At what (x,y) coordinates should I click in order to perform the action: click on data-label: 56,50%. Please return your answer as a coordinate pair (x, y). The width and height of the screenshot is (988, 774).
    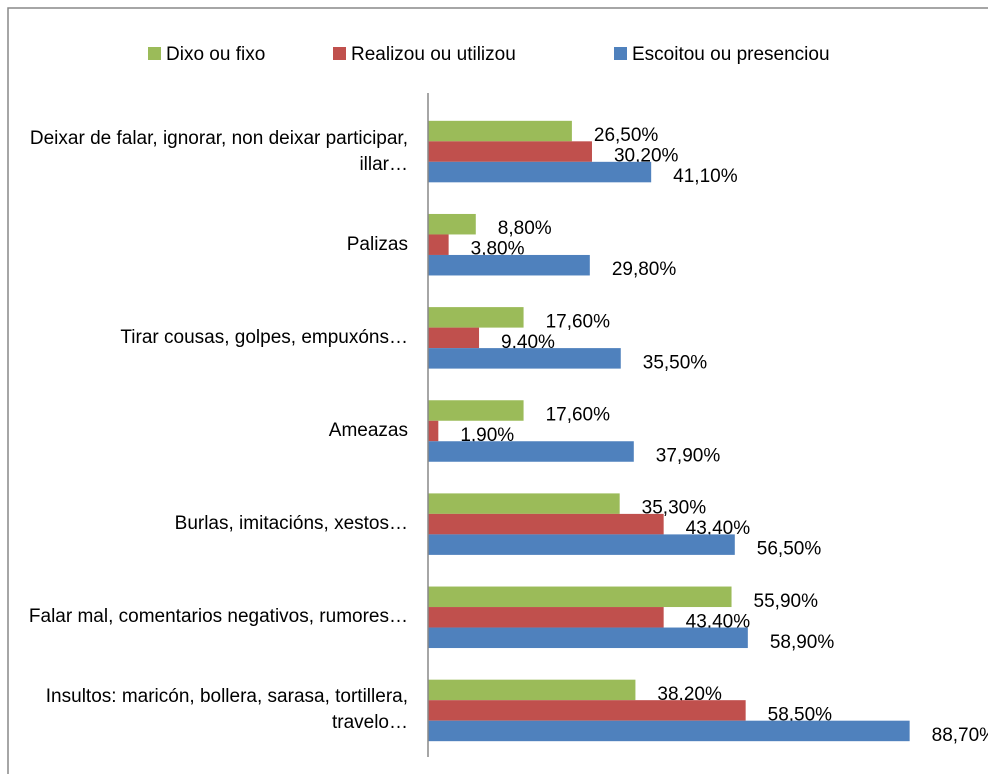
    Looking at the image, I should click on (789, 549).